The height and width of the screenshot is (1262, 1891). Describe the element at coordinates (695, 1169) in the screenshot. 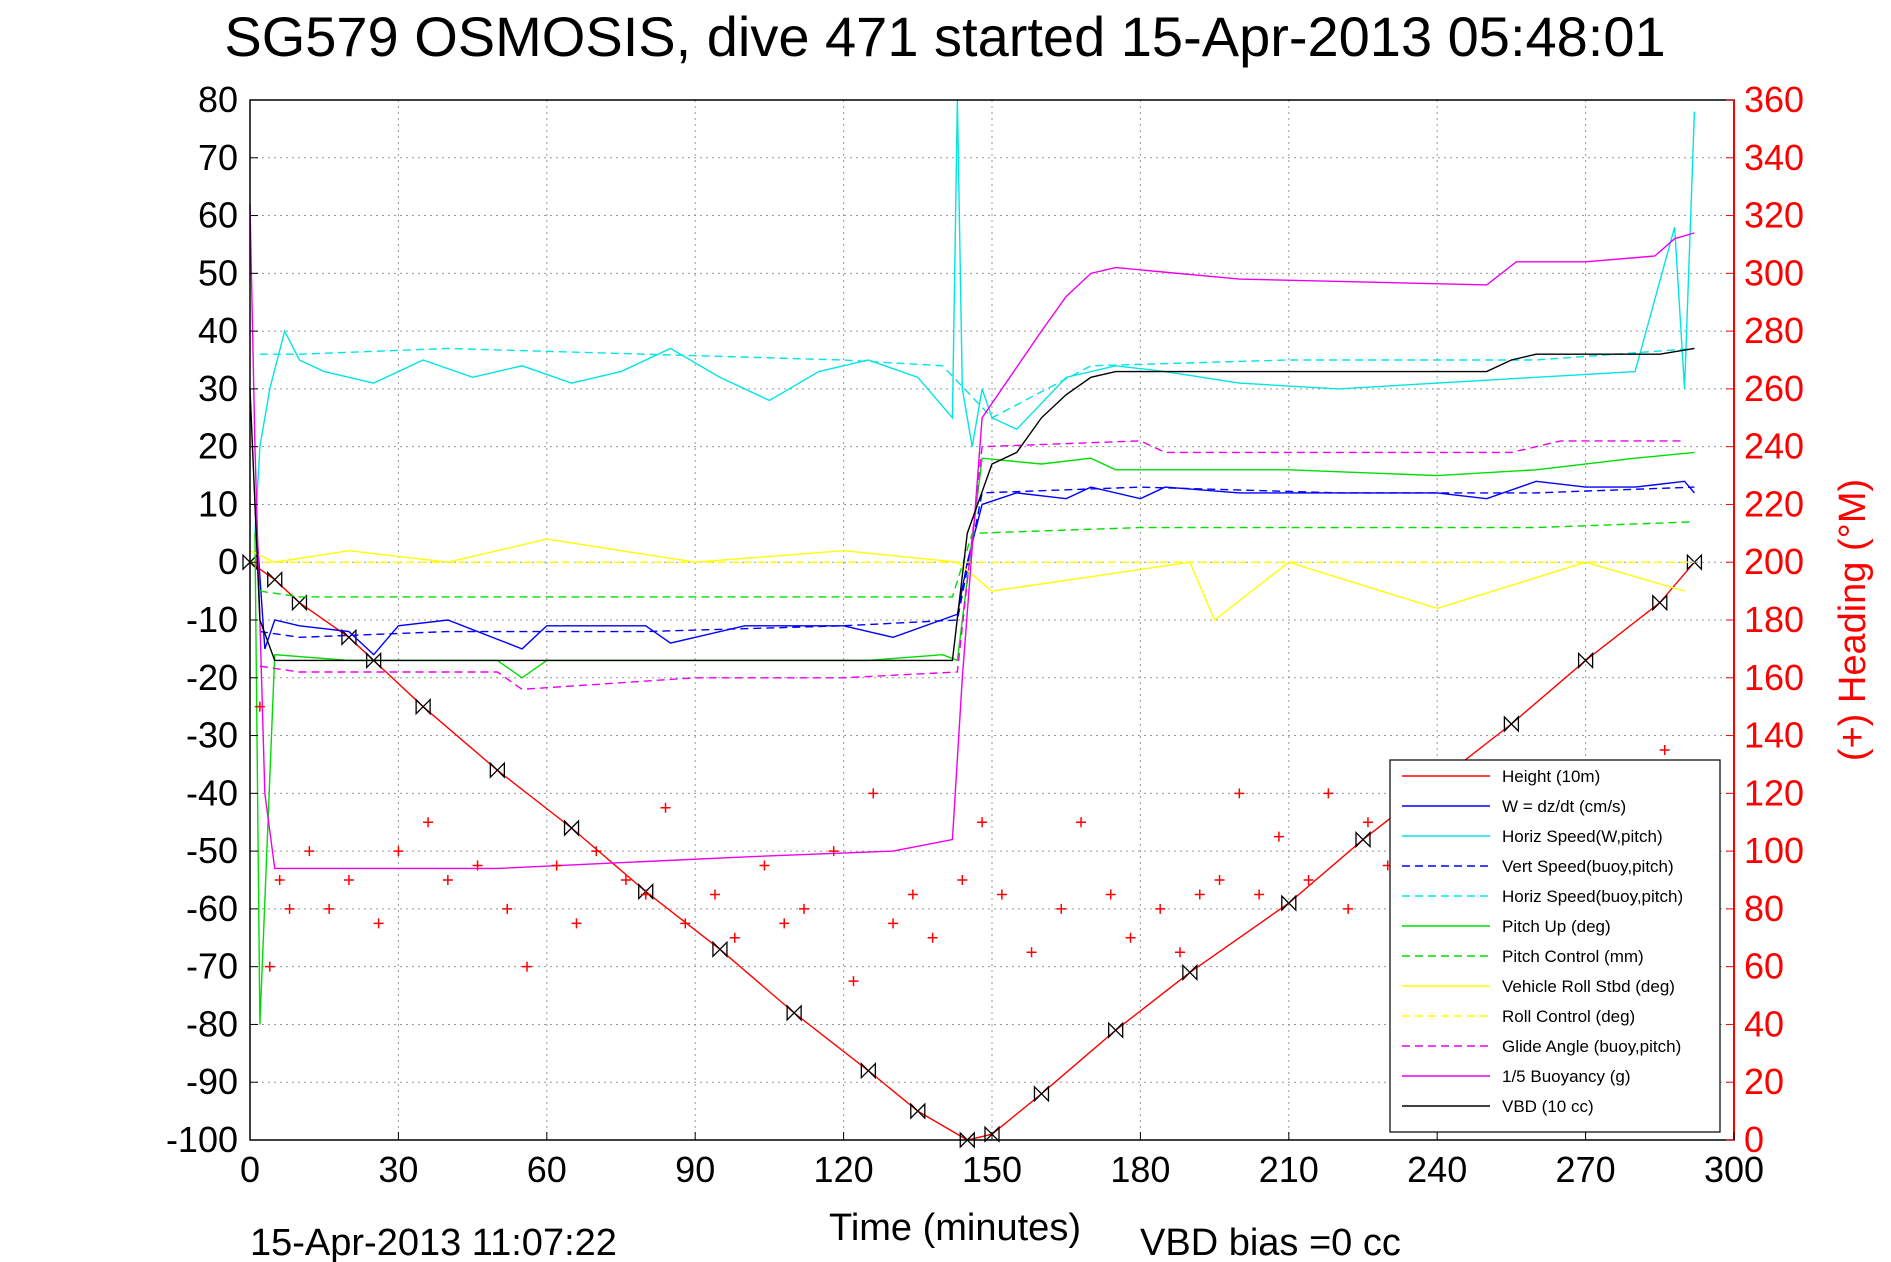

I see `x-tick-label: 90` at that location.